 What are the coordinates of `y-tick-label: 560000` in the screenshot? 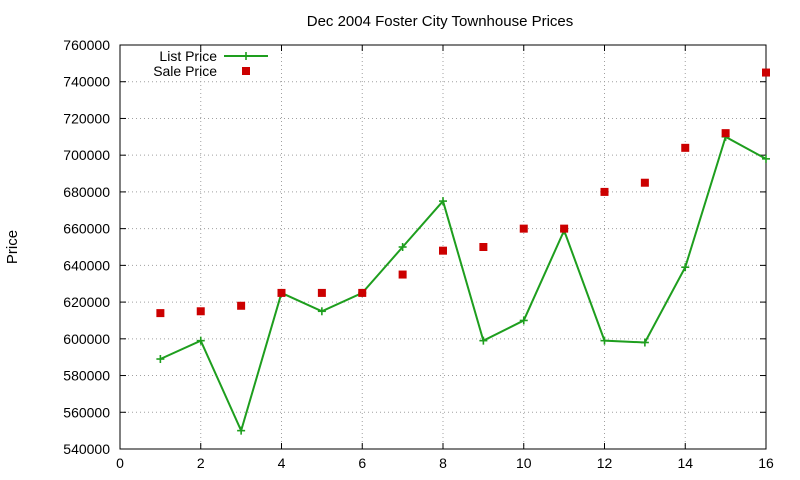 It's located at (86, 412).